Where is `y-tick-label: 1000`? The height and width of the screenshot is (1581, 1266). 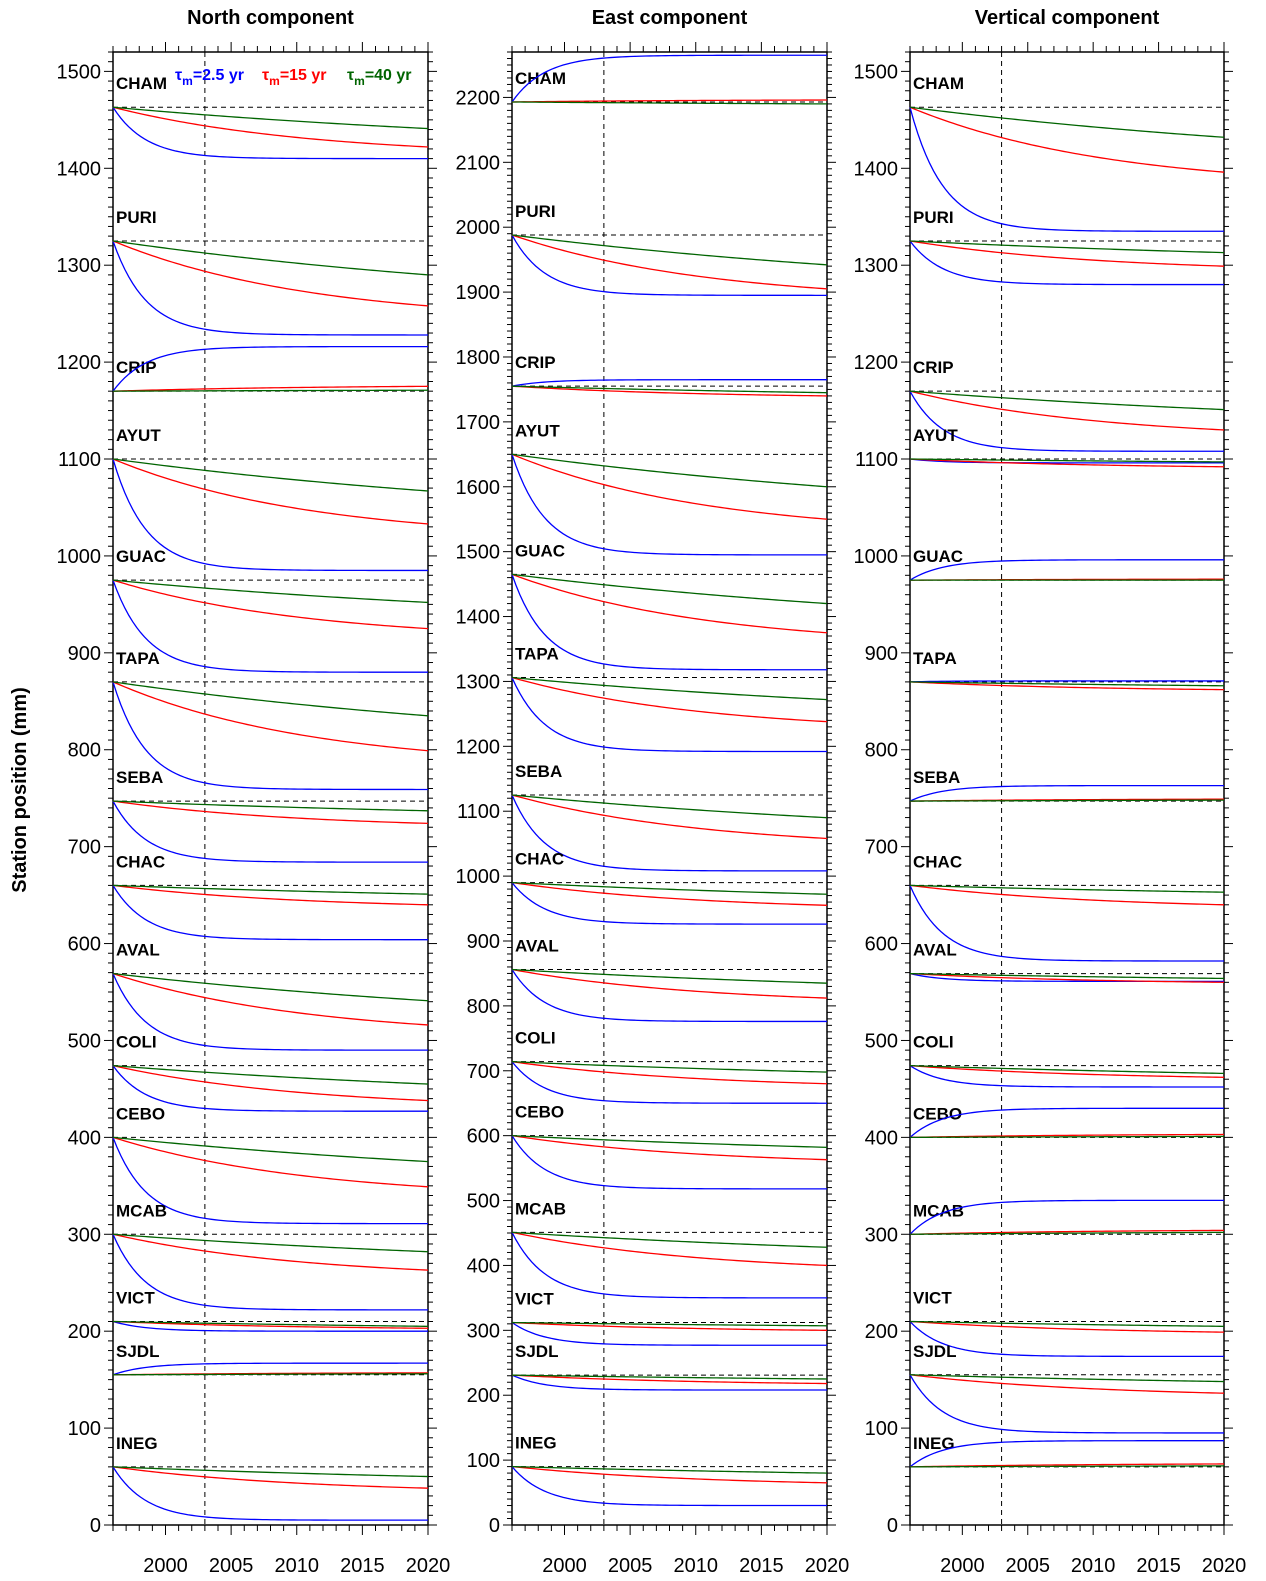
y-tick-label: 1000 is located at coordinates (876, 557).